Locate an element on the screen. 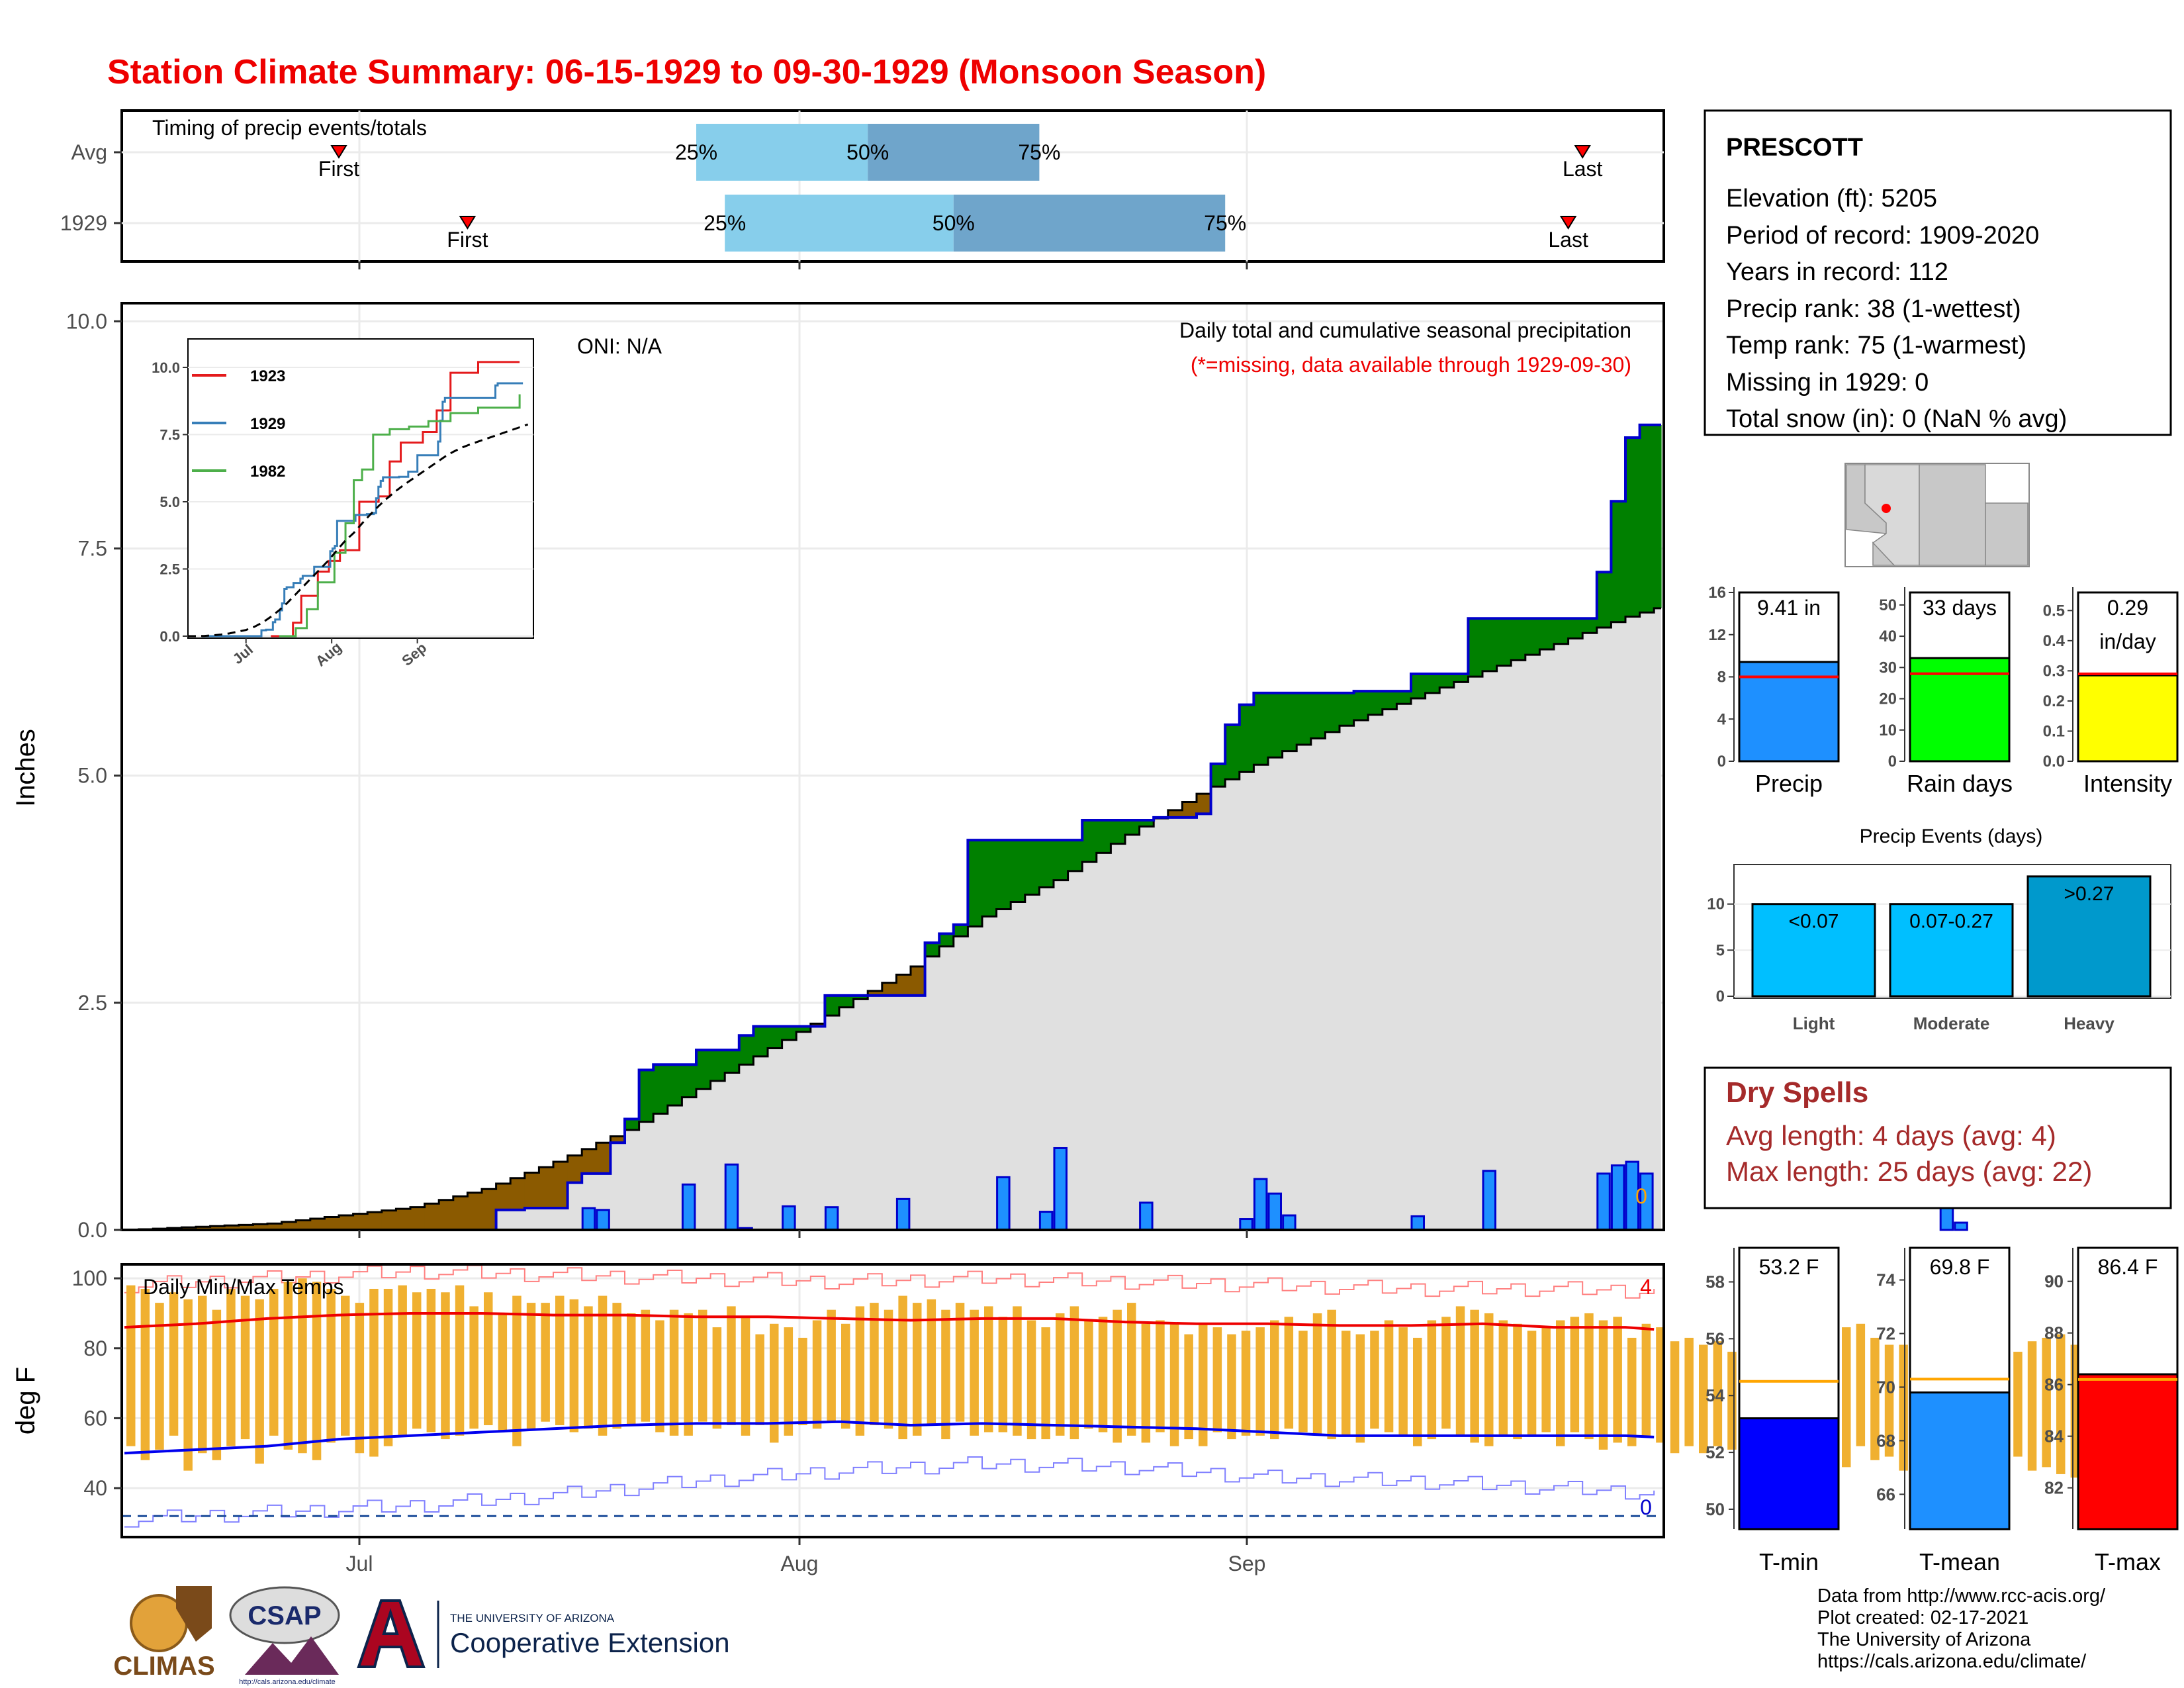 The width and height of the screenshot is (2184, 1688). temp-ytick-label: 100 is located at coordinates (89, 1278).